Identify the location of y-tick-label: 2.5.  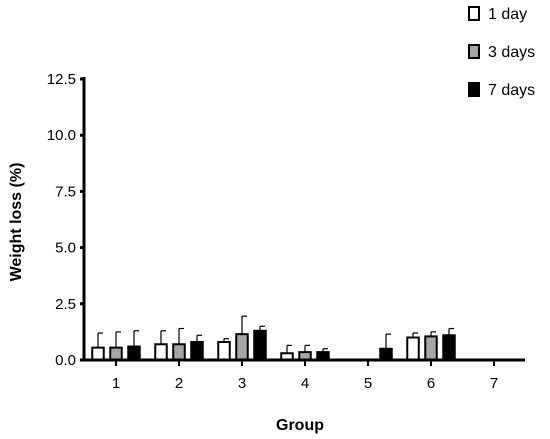
(65, 304).